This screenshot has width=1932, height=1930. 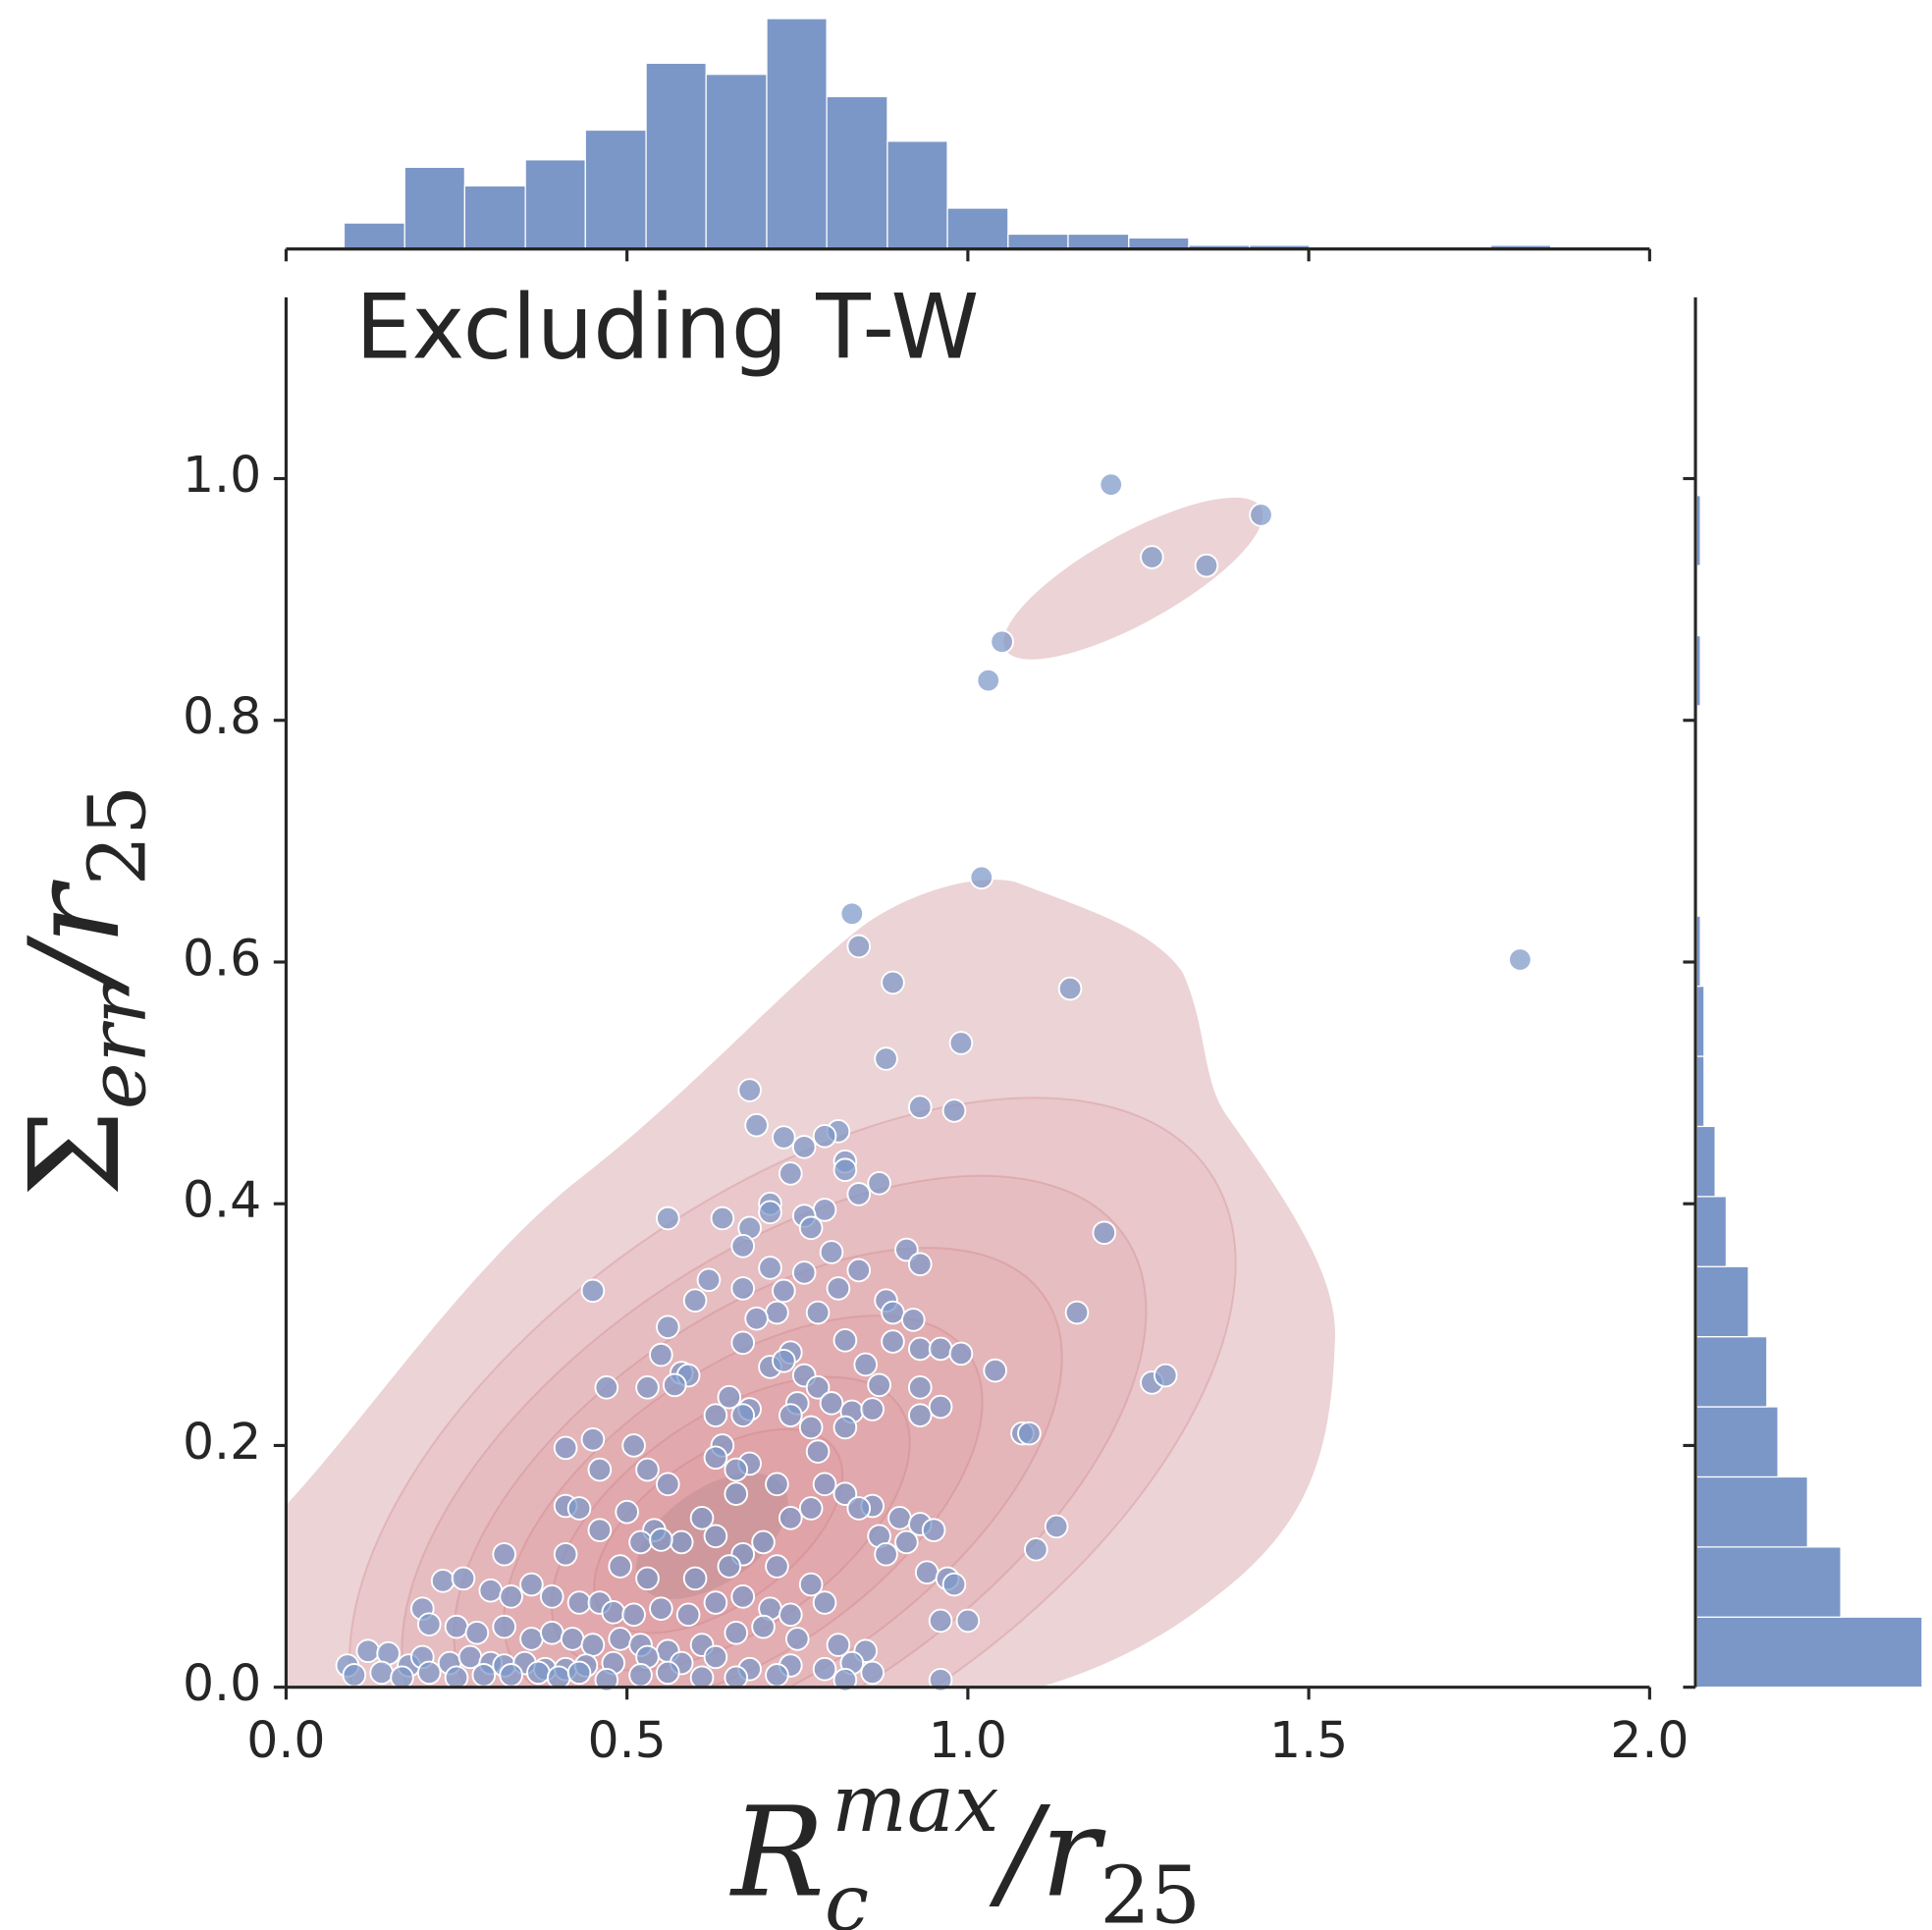 I want to click on x-tick-label: 1.5, so click(x=1308, y=1740).